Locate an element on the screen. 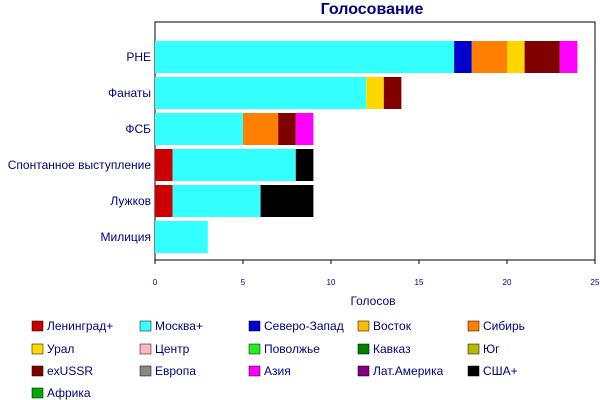 The image size is (600, 400). y-tick-label: Лужков is located at coordinates (130, 201).